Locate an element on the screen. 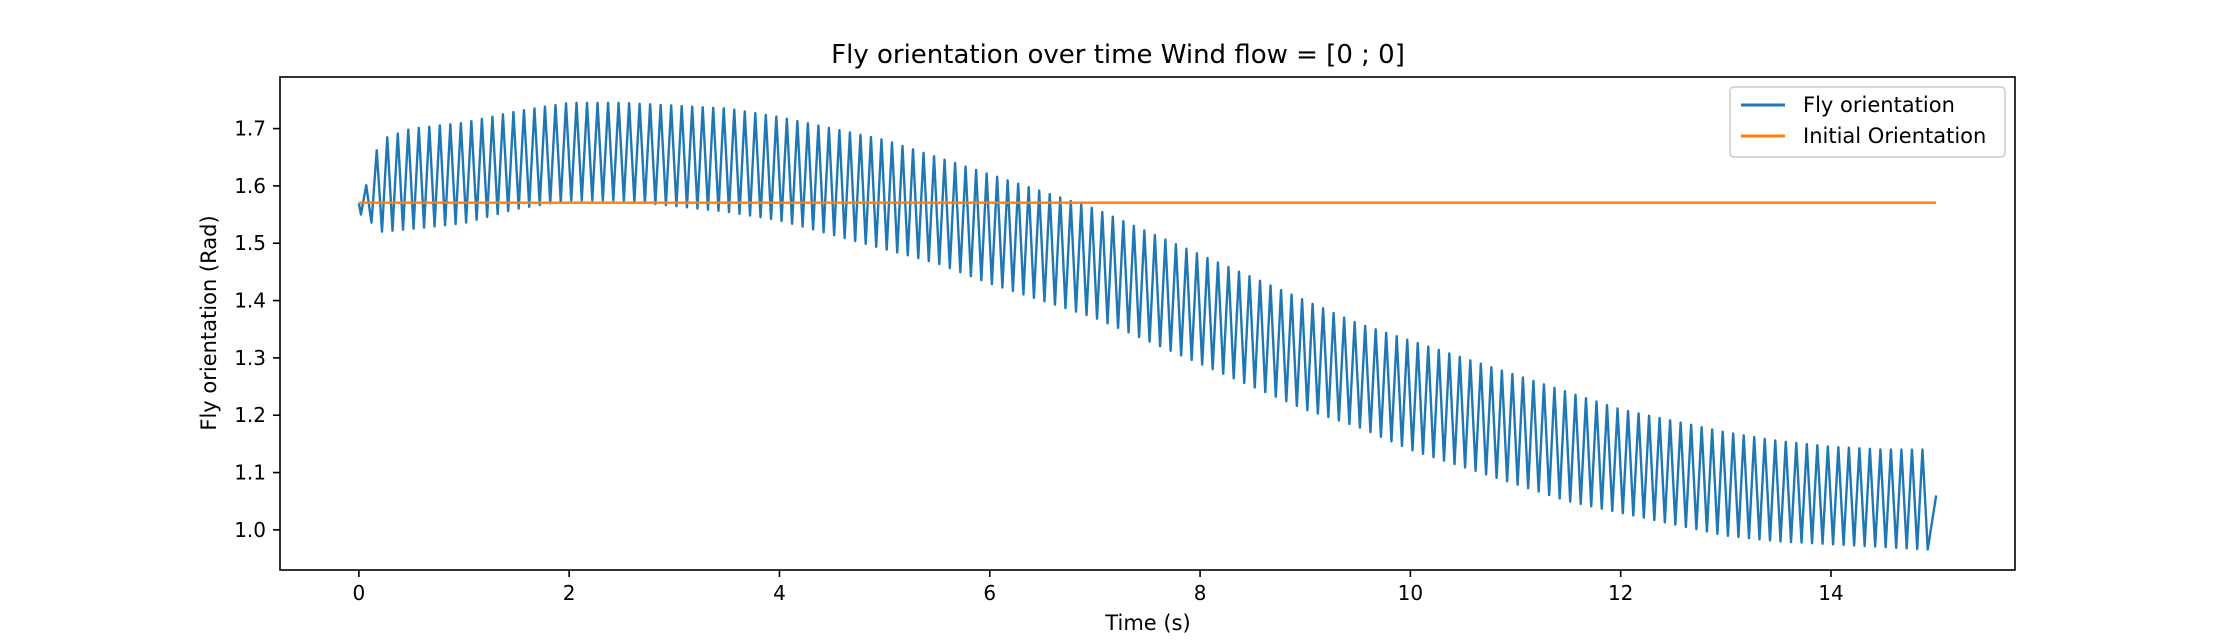 Image resolution: width=2240 pixels, height=640 pixels. x-axis-title: Time (s) is located at coordinates (1147, 623).